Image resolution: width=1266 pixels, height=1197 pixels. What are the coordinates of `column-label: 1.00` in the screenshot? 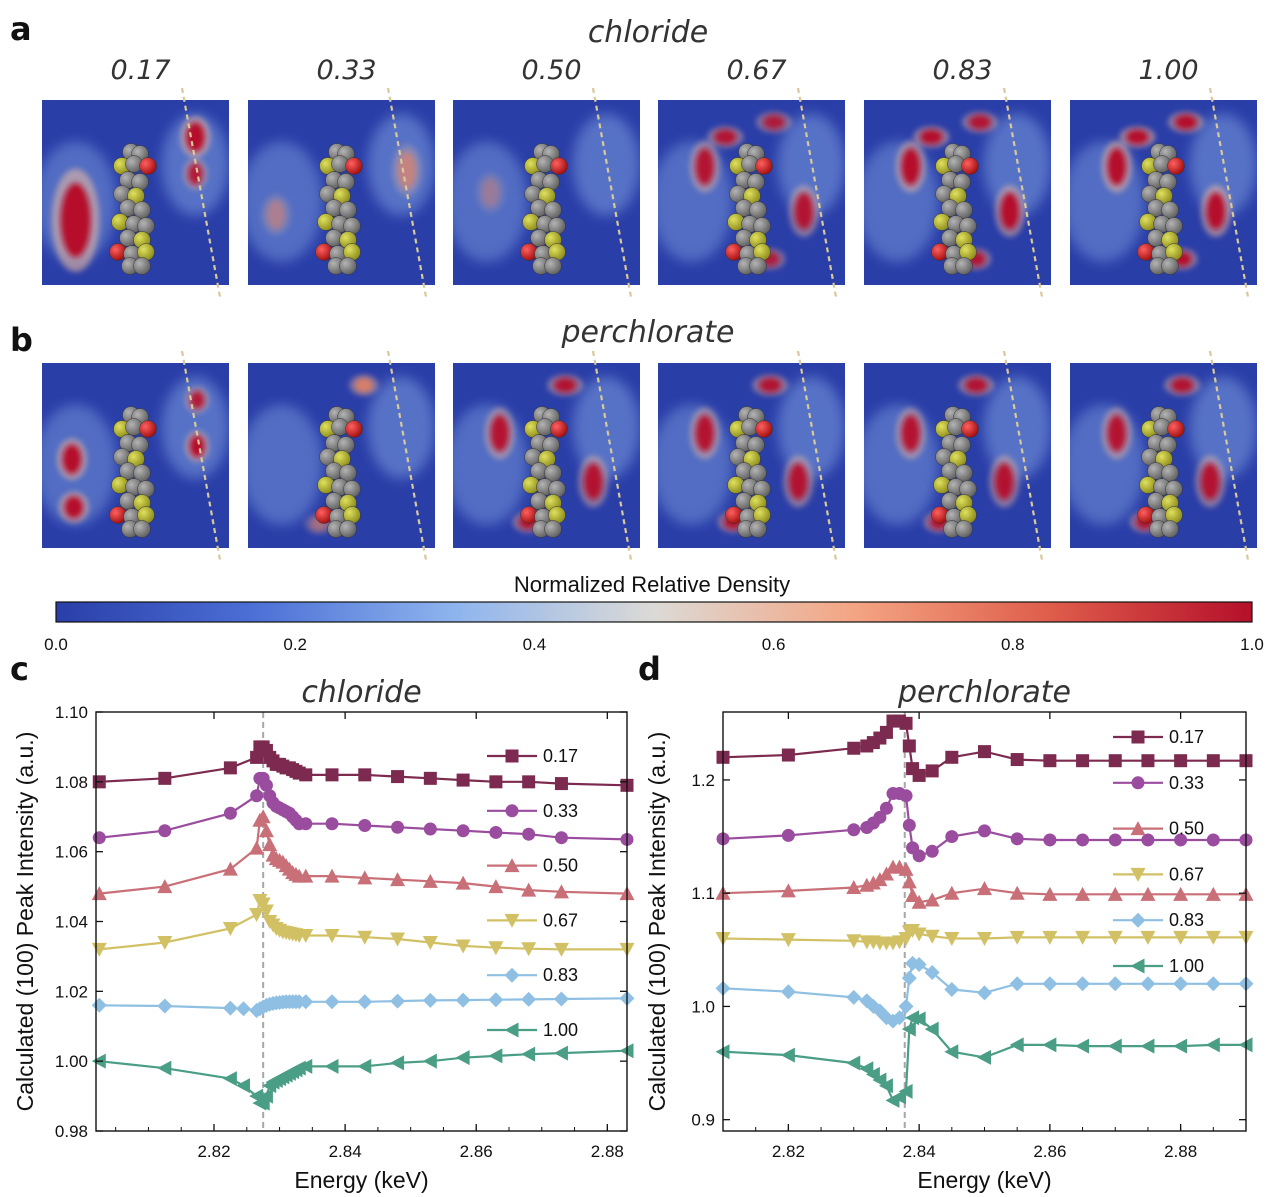 It's located at (1168, 70).